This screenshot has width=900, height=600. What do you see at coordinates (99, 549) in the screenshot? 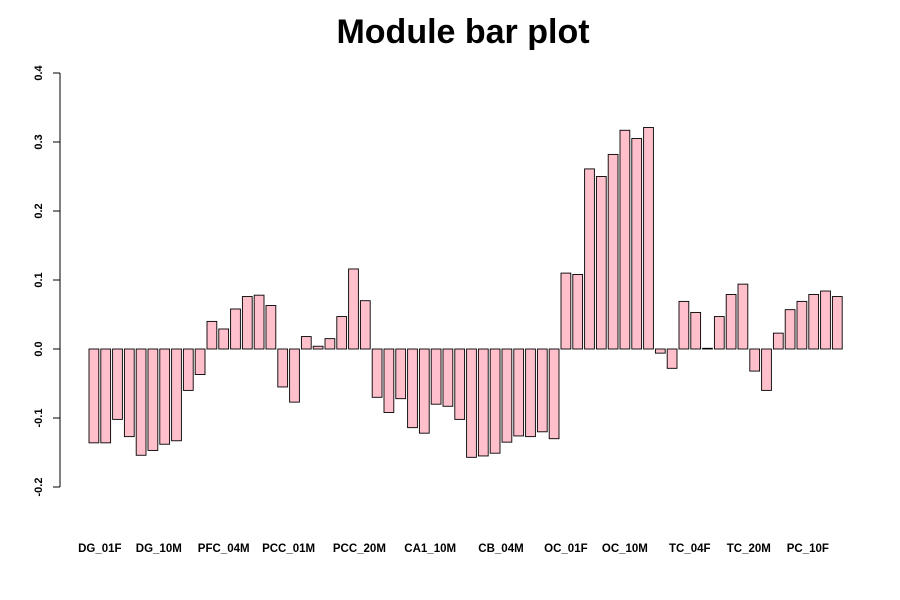
I see `category-label: DG_01F` at bounding box center [99, 549].